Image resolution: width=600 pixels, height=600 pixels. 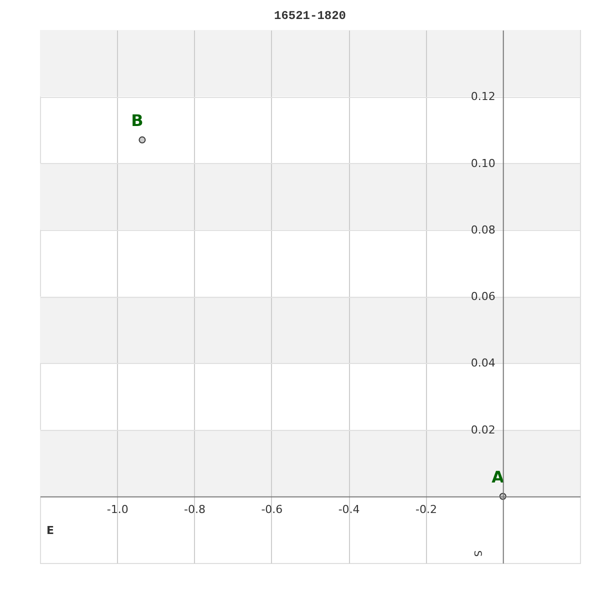 What do you see at coordinates (483, 296) in the screenshot?
I see `y-tick-label: 0.06` at bounding box center [483, 296].